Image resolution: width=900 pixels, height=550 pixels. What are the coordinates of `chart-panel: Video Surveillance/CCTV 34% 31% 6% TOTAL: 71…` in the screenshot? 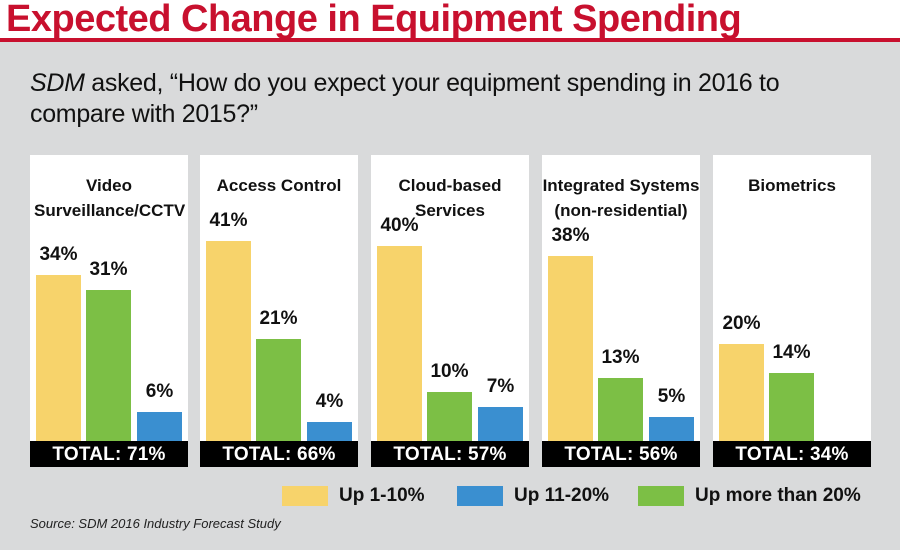 It's located at (109, 311).